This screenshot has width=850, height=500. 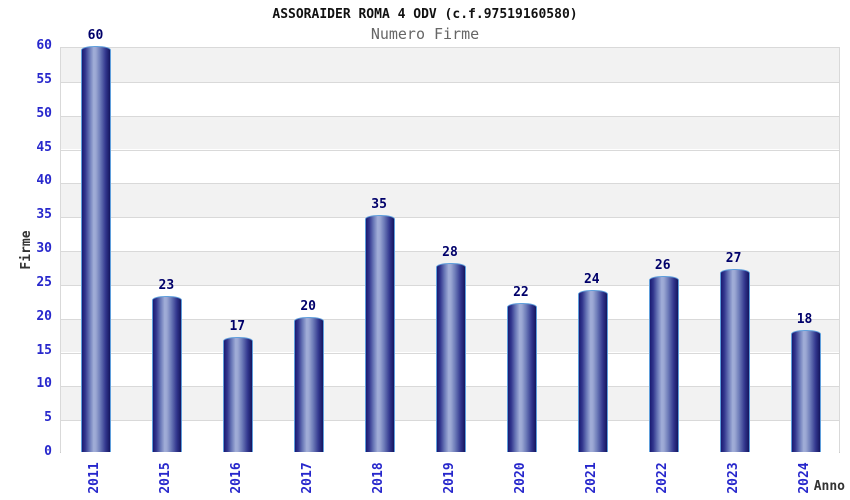 What do you see at coordinates (44, 79) in the screenshot?
I see `y-tick-label: 55` at bounding box center [44, 79].